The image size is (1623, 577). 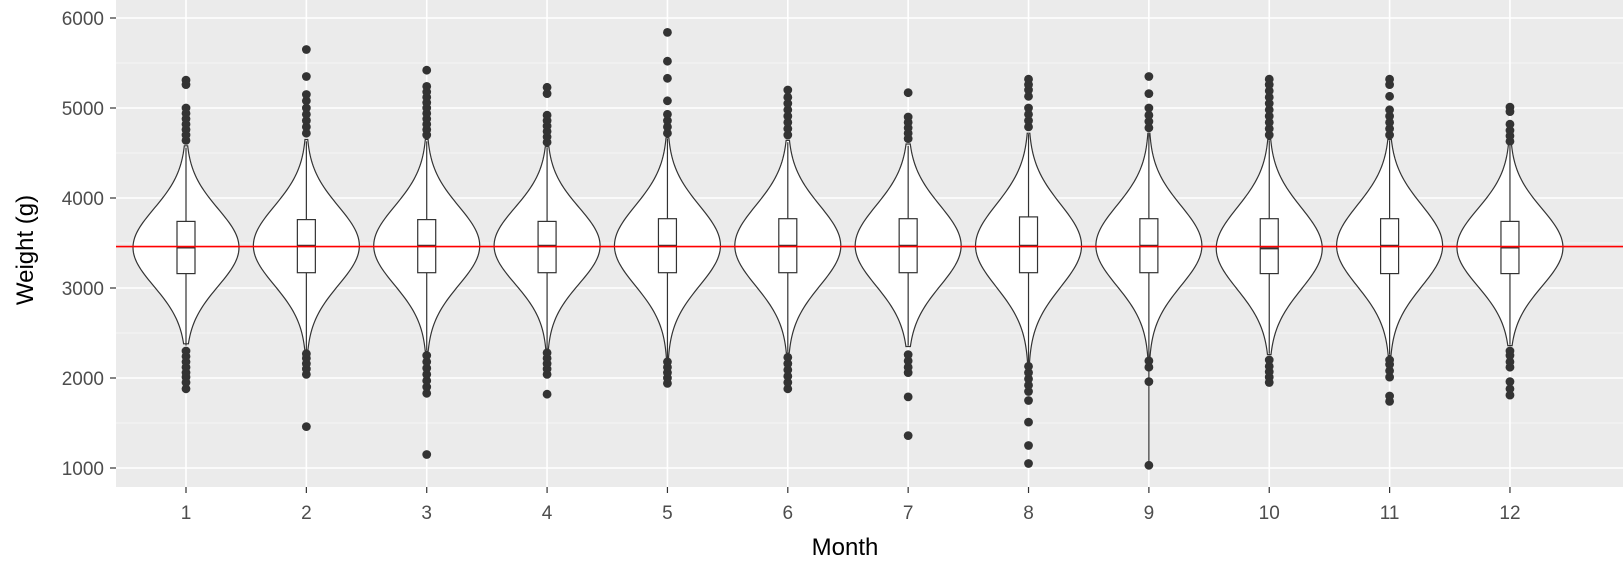 What do you see at coordinates (83, 199) in the screenshot?
I see `y-tick-label: 4000` at bounding box center [83, 199].